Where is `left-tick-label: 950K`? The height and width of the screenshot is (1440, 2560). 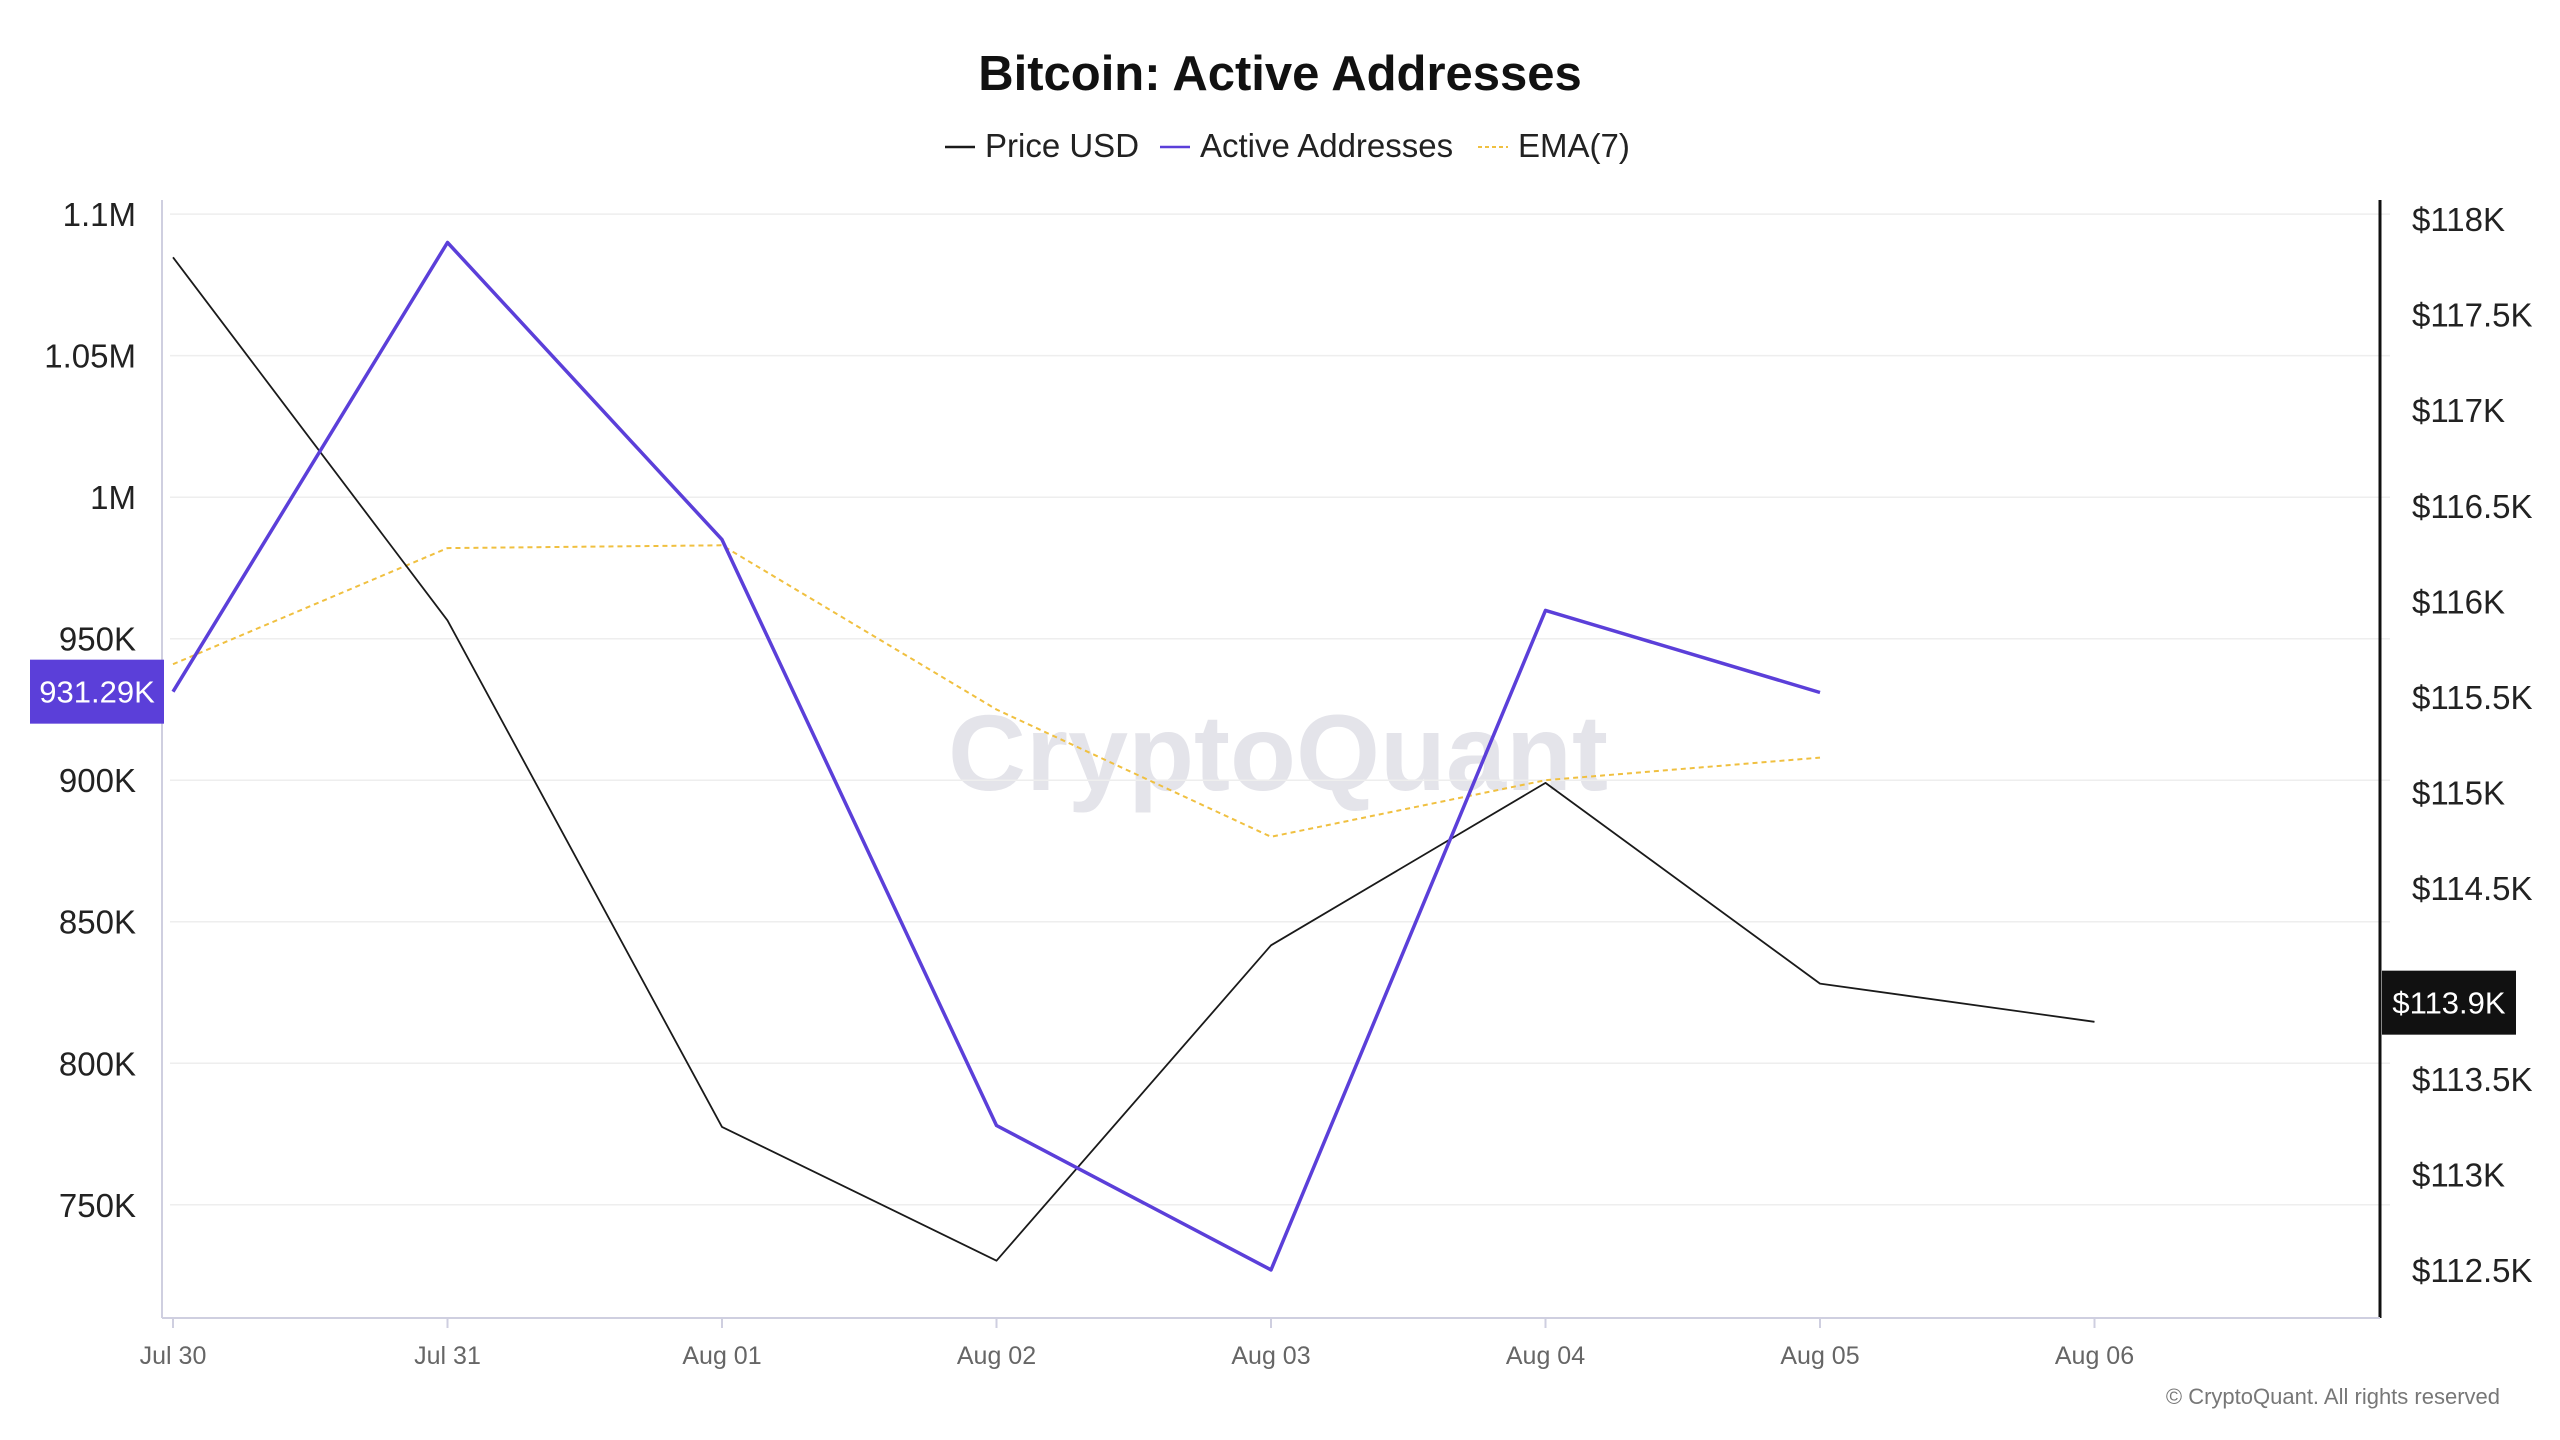
left-tick-label: 950K is located at coordinates (97, 639).